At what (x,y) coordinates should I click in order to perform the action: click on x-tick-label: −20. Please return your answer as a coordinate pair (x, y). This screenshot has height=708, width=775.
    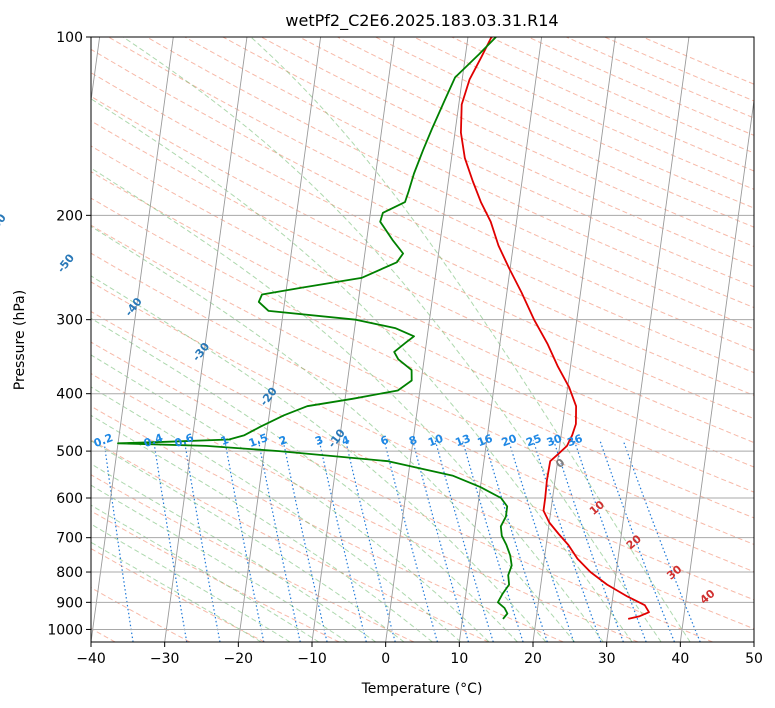
    Looking at the image, I should click on (239, 659).